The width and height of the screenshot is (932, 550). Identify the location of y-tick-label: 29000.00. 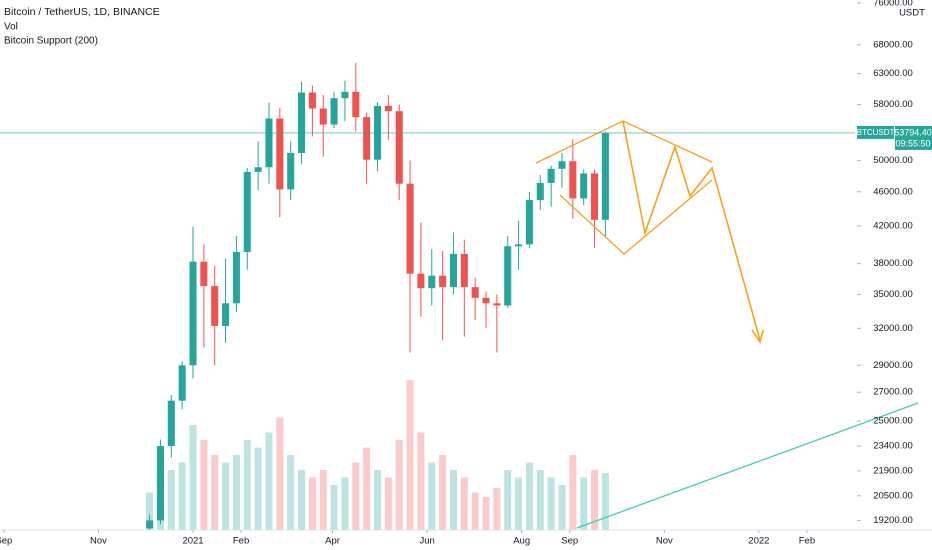
(893, 365).